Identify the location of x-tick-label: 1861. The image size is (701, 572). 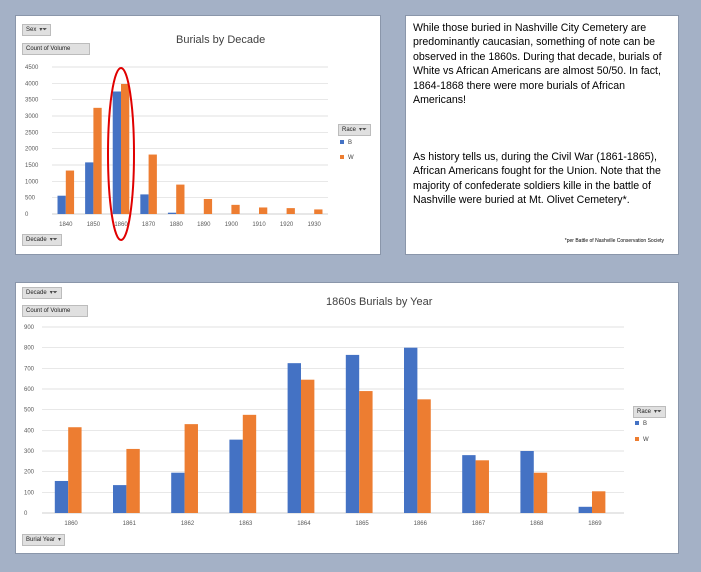
(130, 524).